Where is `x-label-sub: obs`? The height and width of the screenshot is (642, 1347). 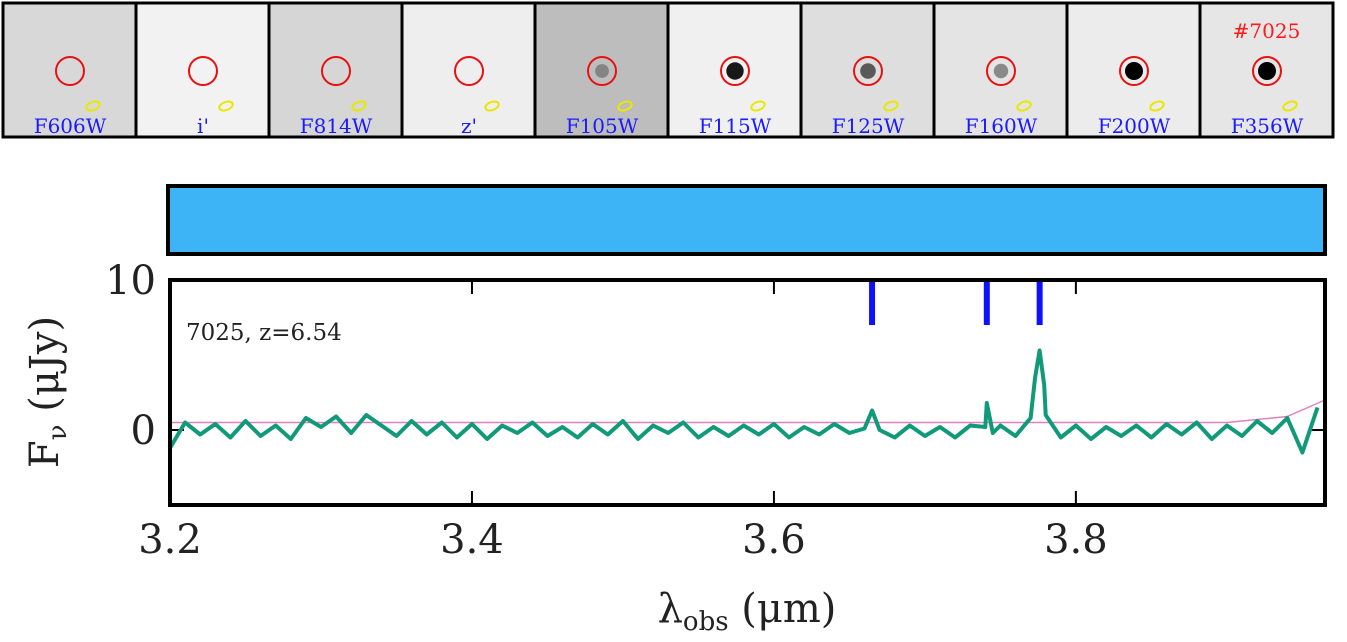 x-label-sub: obs is located at coordinates (706, 622).